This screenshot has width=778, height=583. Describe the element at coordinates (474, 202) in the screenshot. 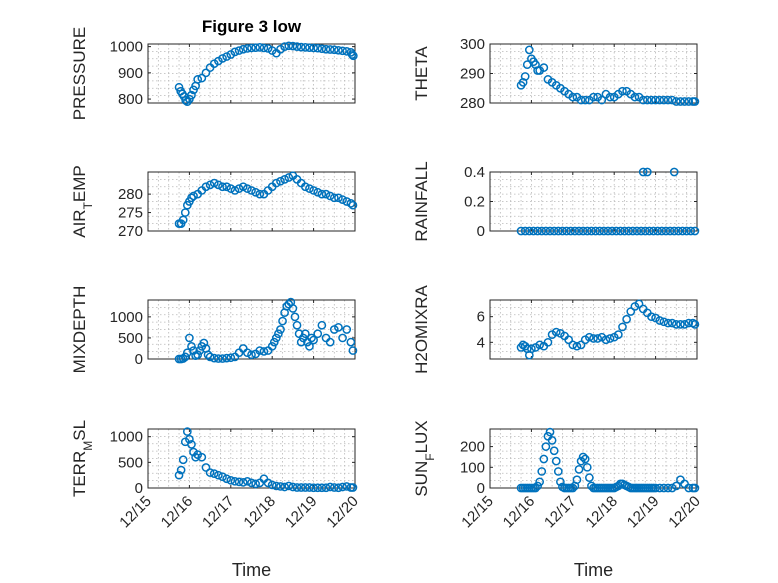

I see `y-tick-label: 0.2` at that location.